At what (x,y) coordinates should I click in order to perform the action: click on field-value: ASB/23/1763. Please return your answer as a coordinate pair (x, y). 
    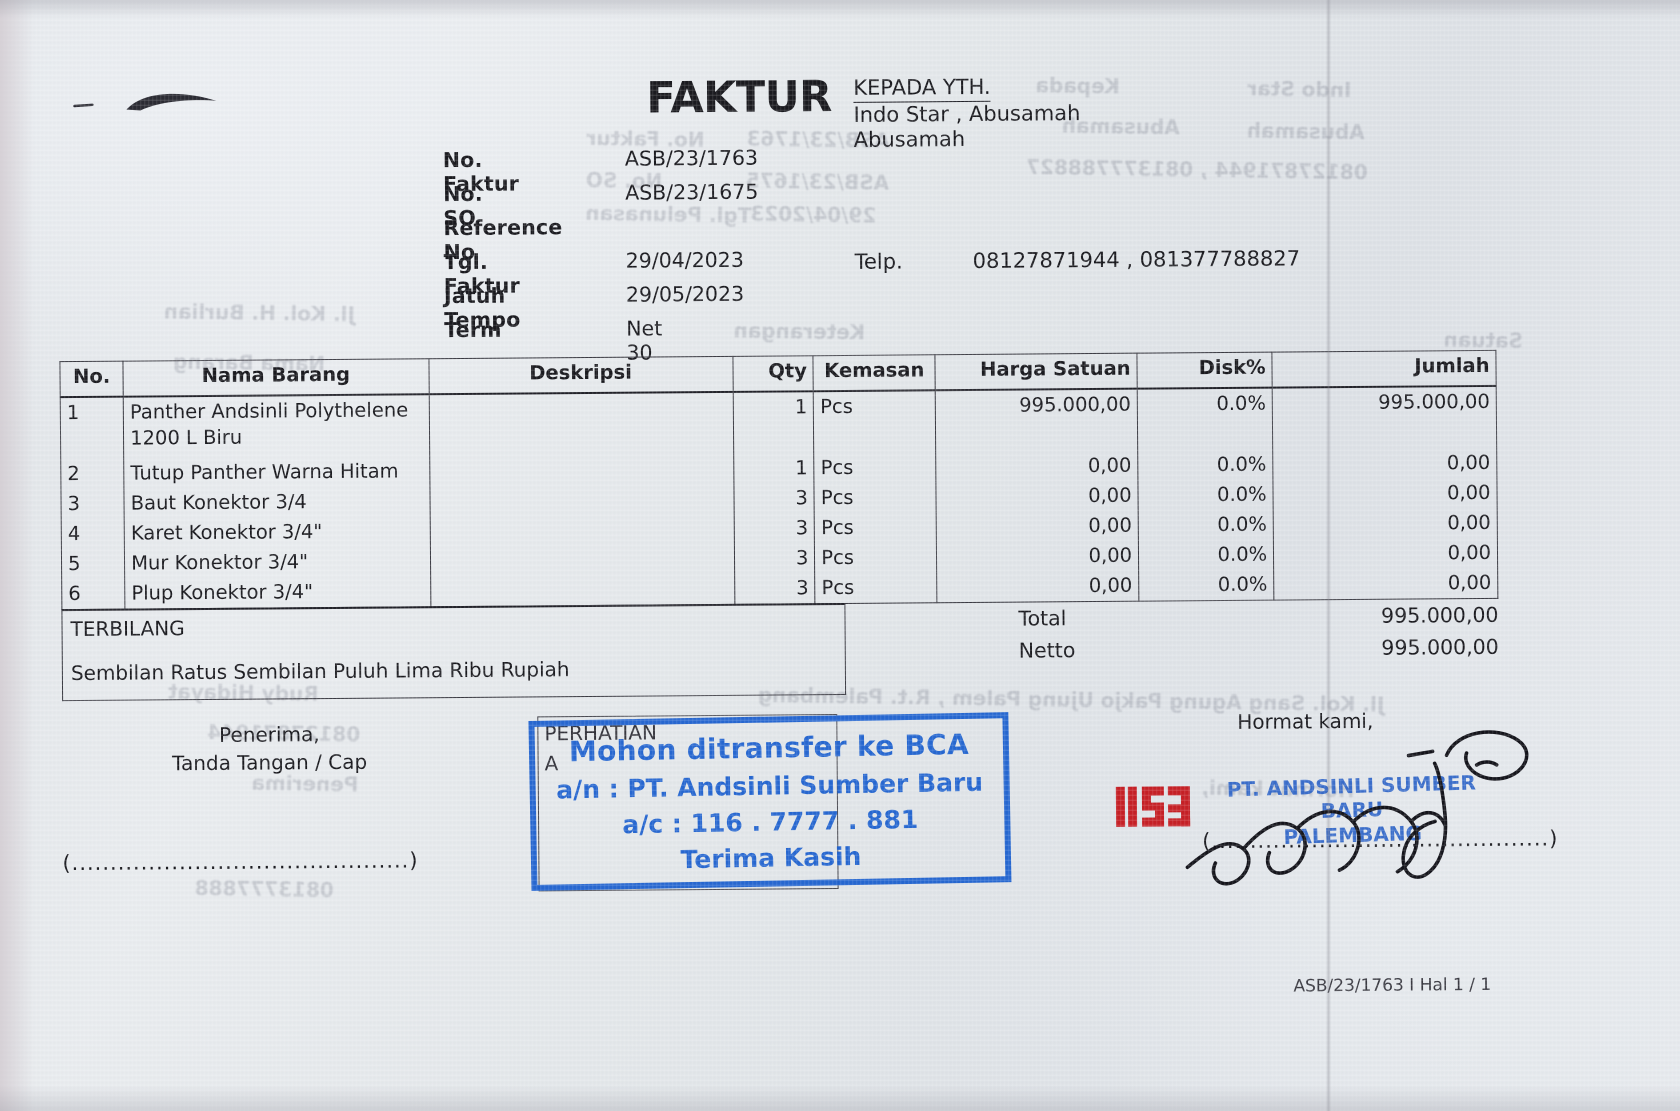
    Looking at the image, I should click on (691, 158).